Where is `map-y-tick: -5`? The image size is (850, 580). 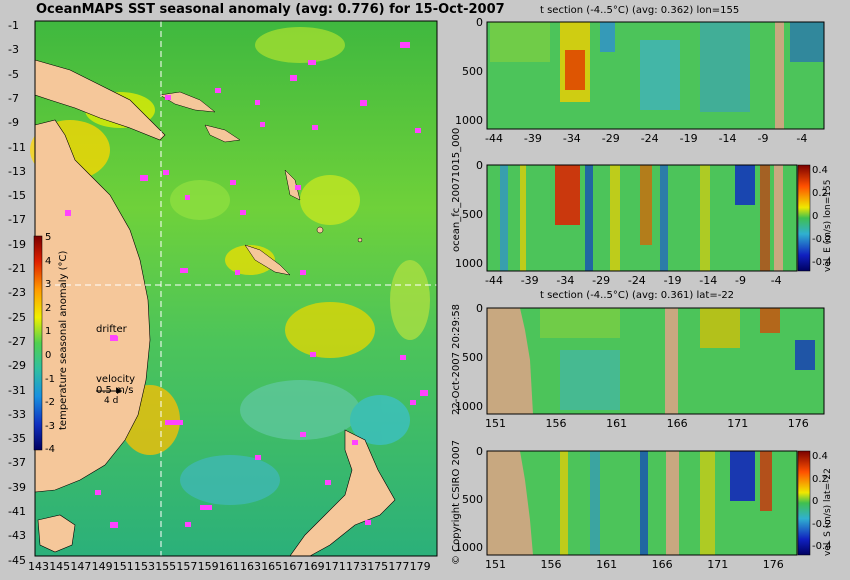
map-y-tick: -5 is located at coordinates (13, 74).